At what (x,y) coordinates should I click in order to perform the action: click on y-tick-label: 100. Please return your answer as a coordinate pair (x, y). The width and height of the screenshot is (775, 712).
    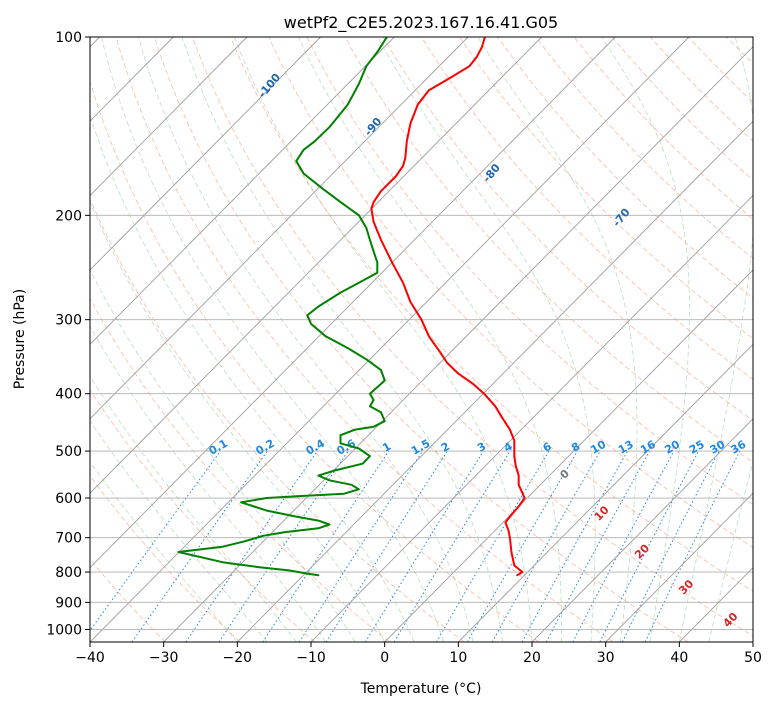
    Looking at the image, I should click on (68, 38).